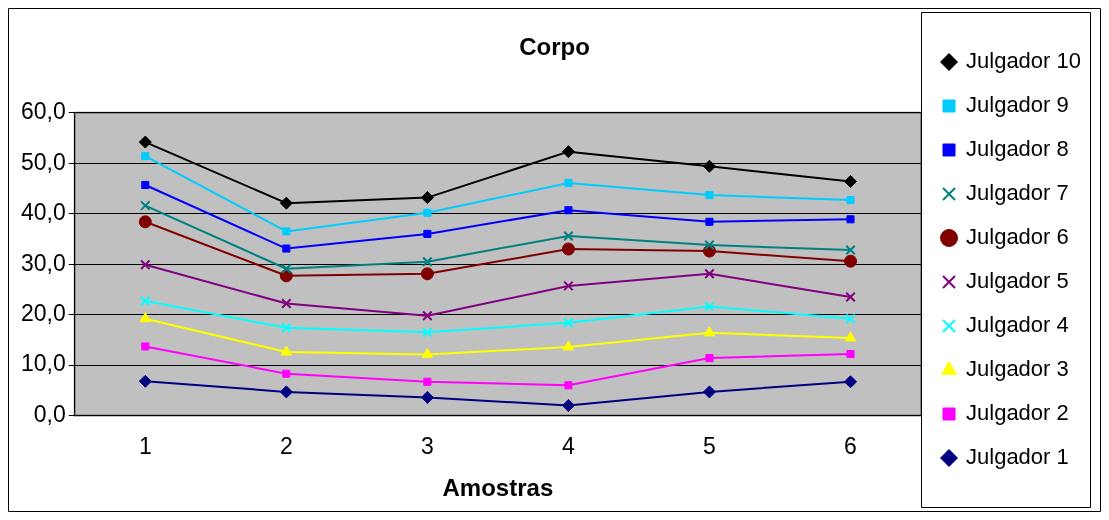 The image size is (1109, 520). What do you see at coordinates (43, 161) in the screenshot?
I see `y-tick-label: 50,0` at bounding box center [43, 161].